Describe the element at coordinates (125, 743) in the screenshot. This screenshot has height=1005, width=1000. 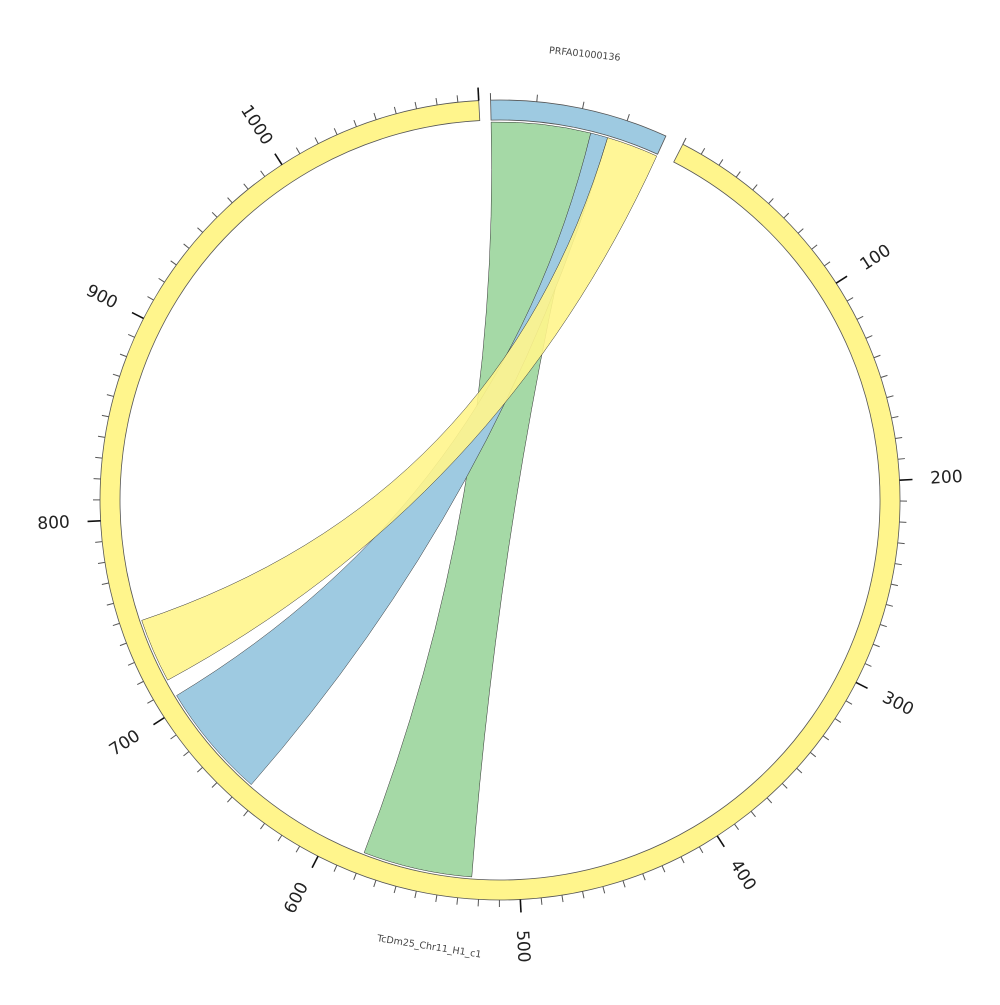
I see `tick-label-700: 700` at that location.